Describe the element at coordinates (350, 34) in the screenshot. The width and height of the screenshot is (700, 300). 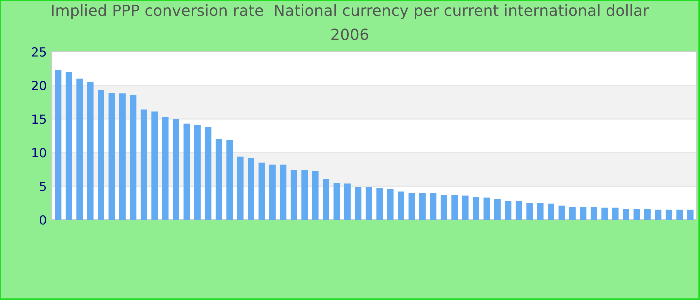
I see `chart-subtitle: 2006` at that location.